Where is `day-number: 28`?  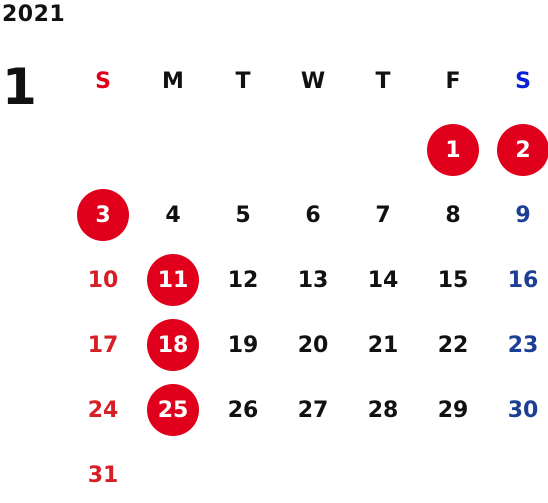
day-number: 28 is located at coordinates (383, 410).